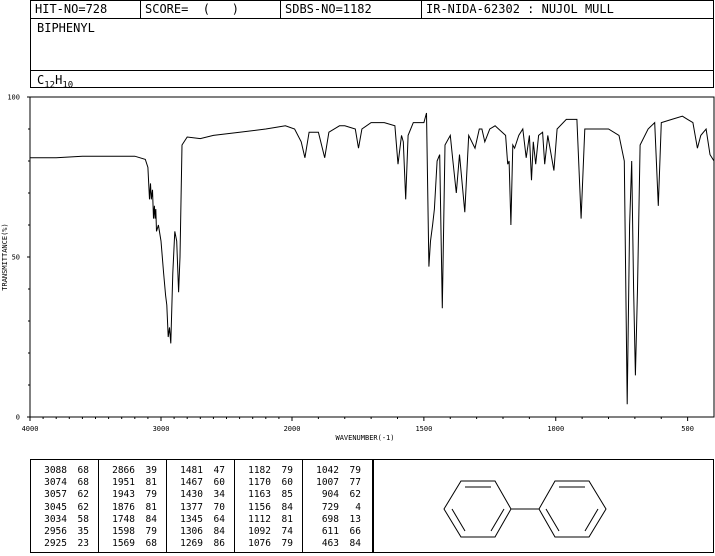 The image size is (715, 556). I want to click on y-axis-label: TRANSMITTANCE(%), so click(5, 256).